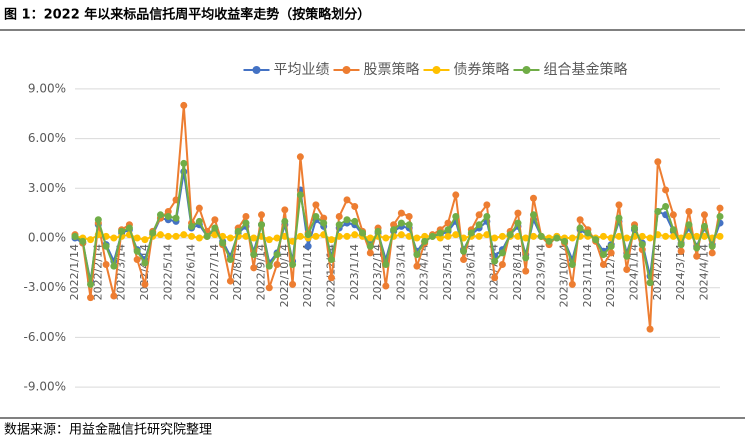  Describe the element at coordinates (540, 272) in the screenshot. I see `x-tick-label: 2023/9/14` at that location.